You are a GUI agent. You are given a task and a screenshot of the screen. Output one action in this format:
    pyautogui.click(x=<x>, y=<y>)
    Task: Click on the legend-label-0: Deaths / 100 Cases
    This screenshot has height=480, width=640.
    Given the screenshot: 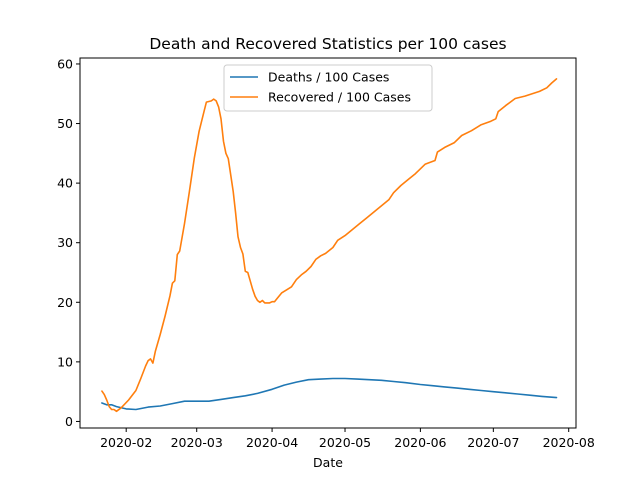 What is the action you would take?
    pyautogui.click(x=328, y=77)
    